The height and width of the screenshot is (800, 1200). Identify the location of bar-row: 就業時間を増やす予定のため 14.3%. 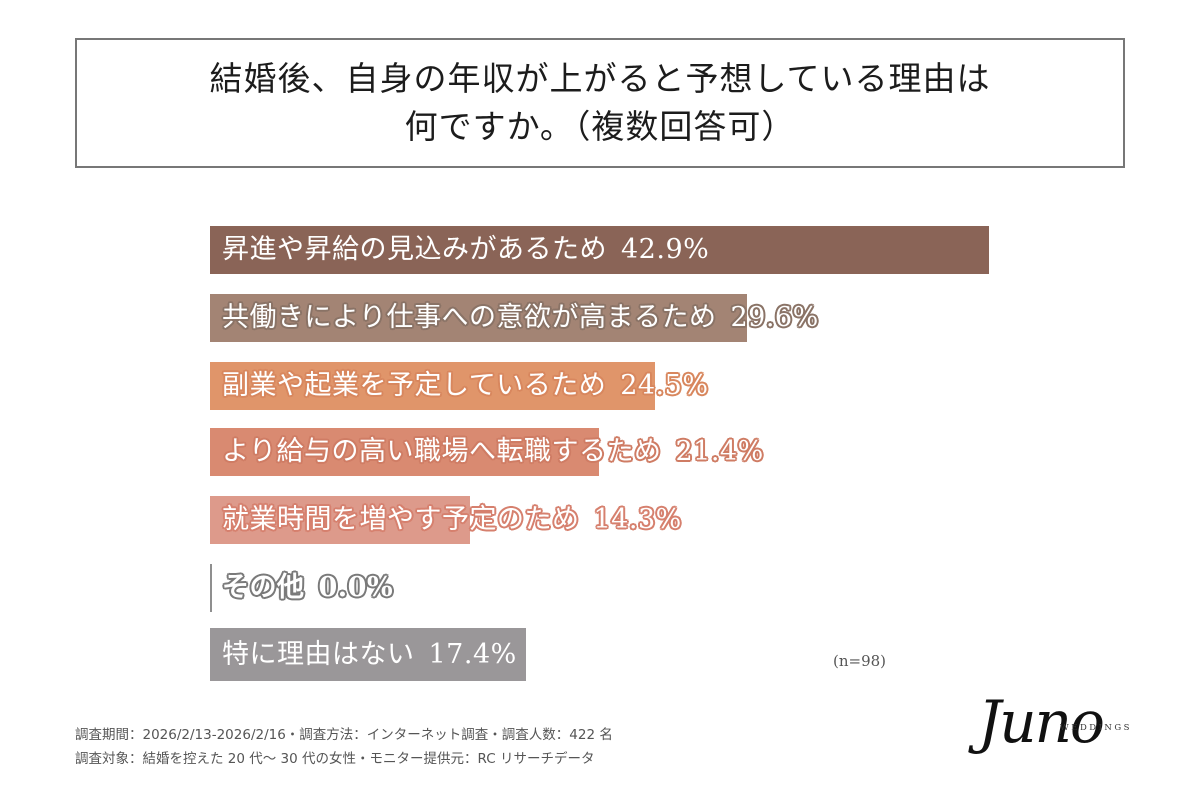
(660, 520).